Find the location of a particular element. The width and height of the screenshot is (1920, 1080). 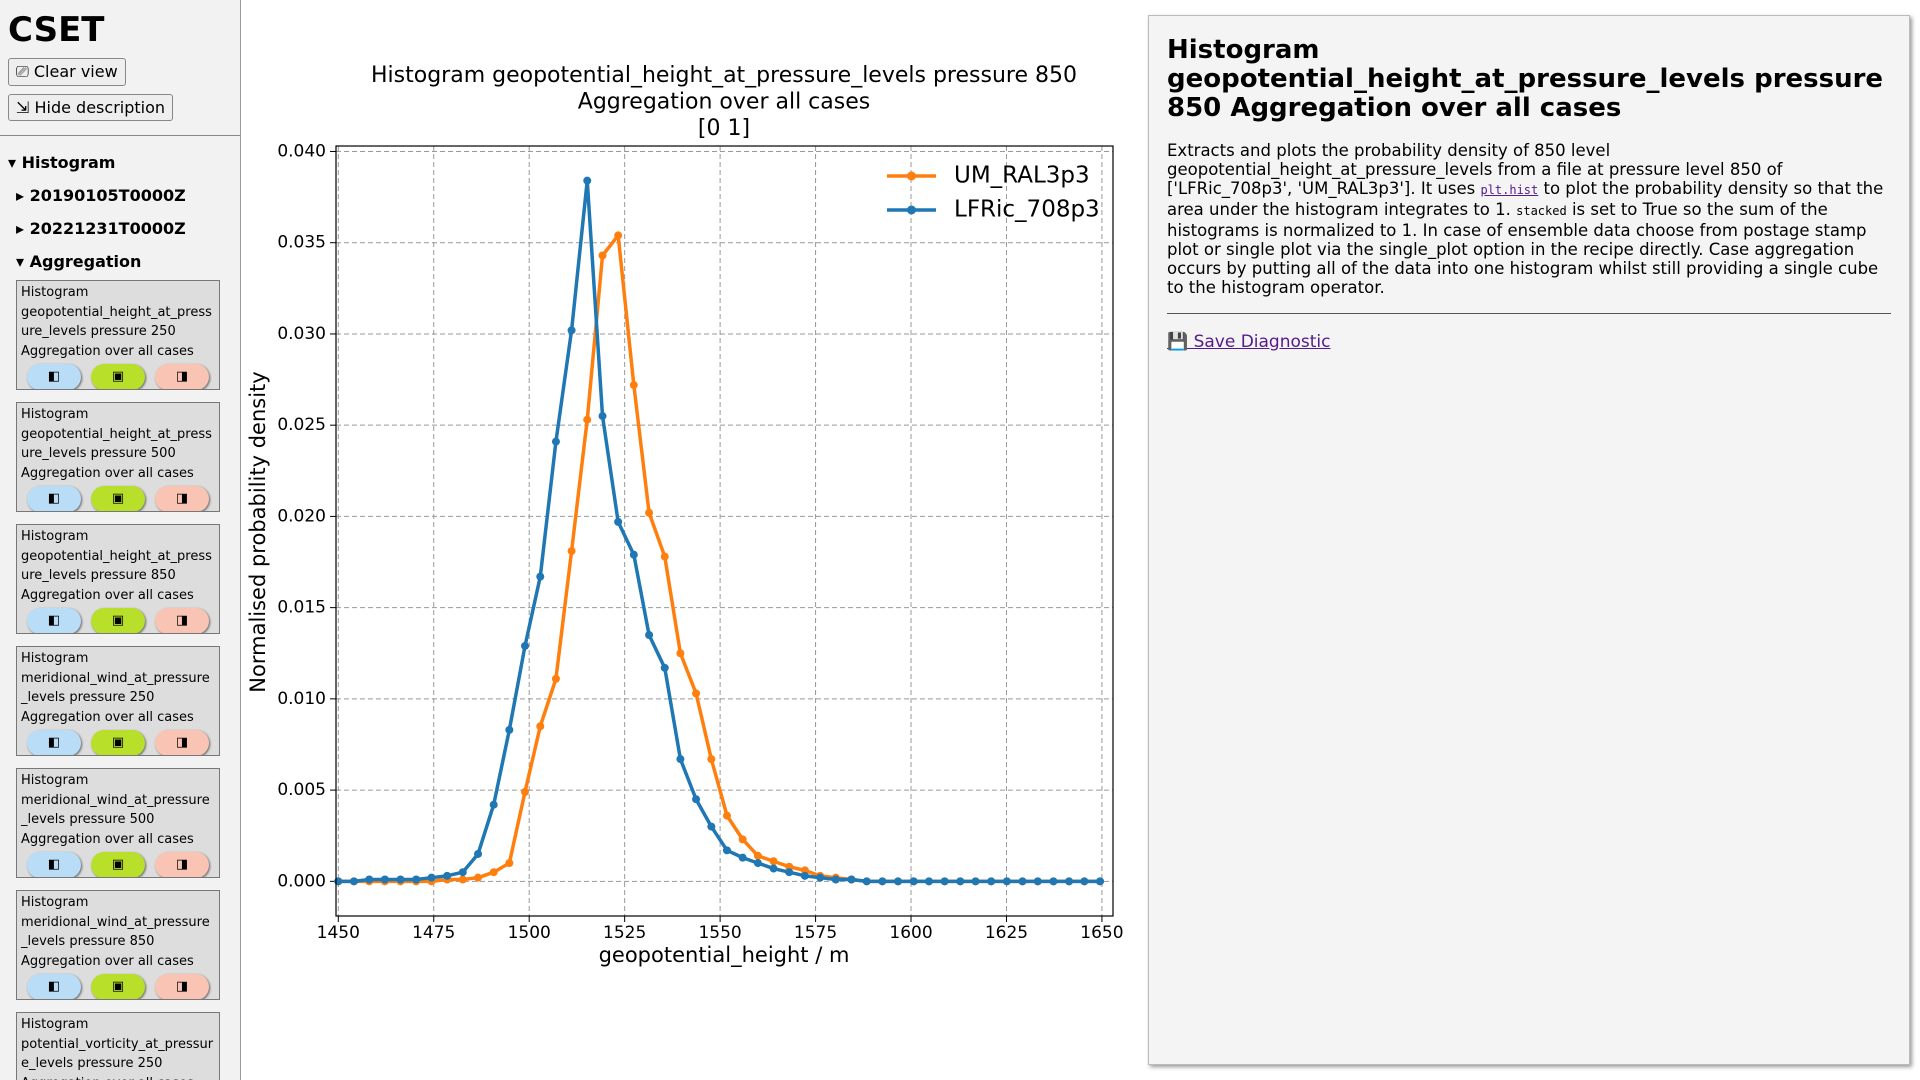

tree-item: ▾ Aggregation is located at coordinates (79, 261).